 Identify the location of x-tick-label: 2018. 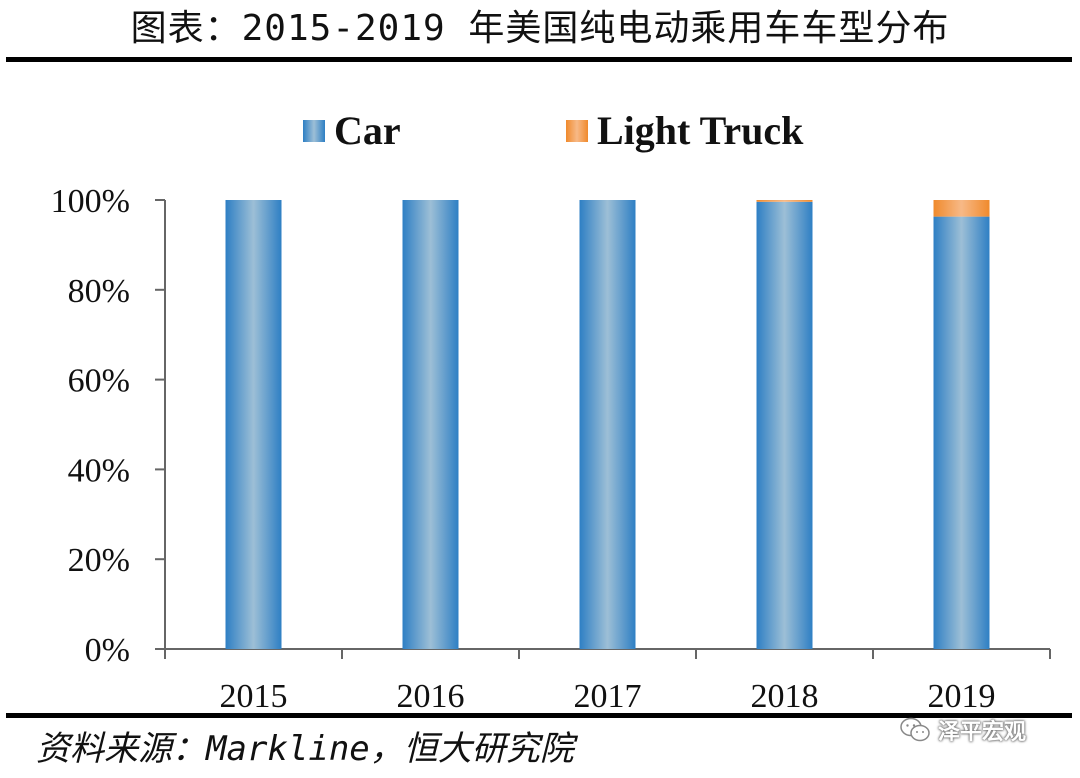
(785, 694).